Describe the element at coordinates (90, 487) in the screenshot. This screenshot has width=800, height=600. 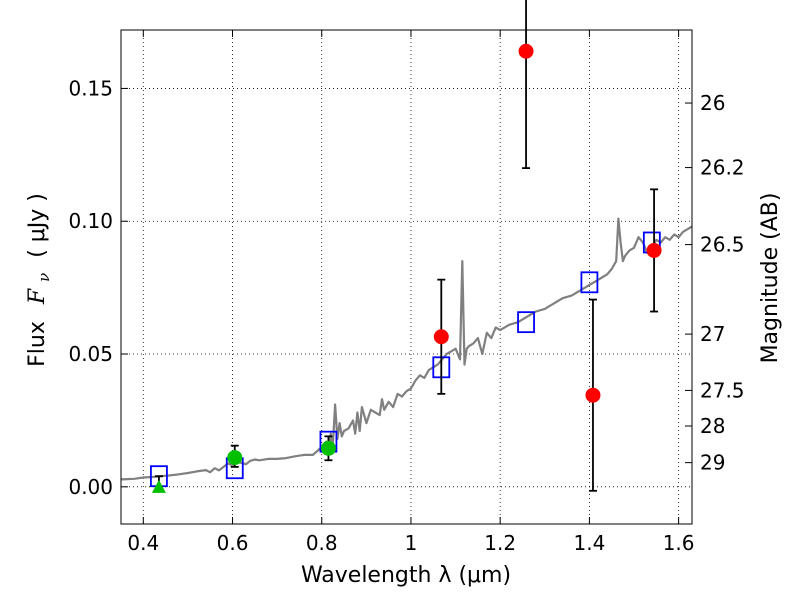
I see `y-tick-label: 0.00` at that location.